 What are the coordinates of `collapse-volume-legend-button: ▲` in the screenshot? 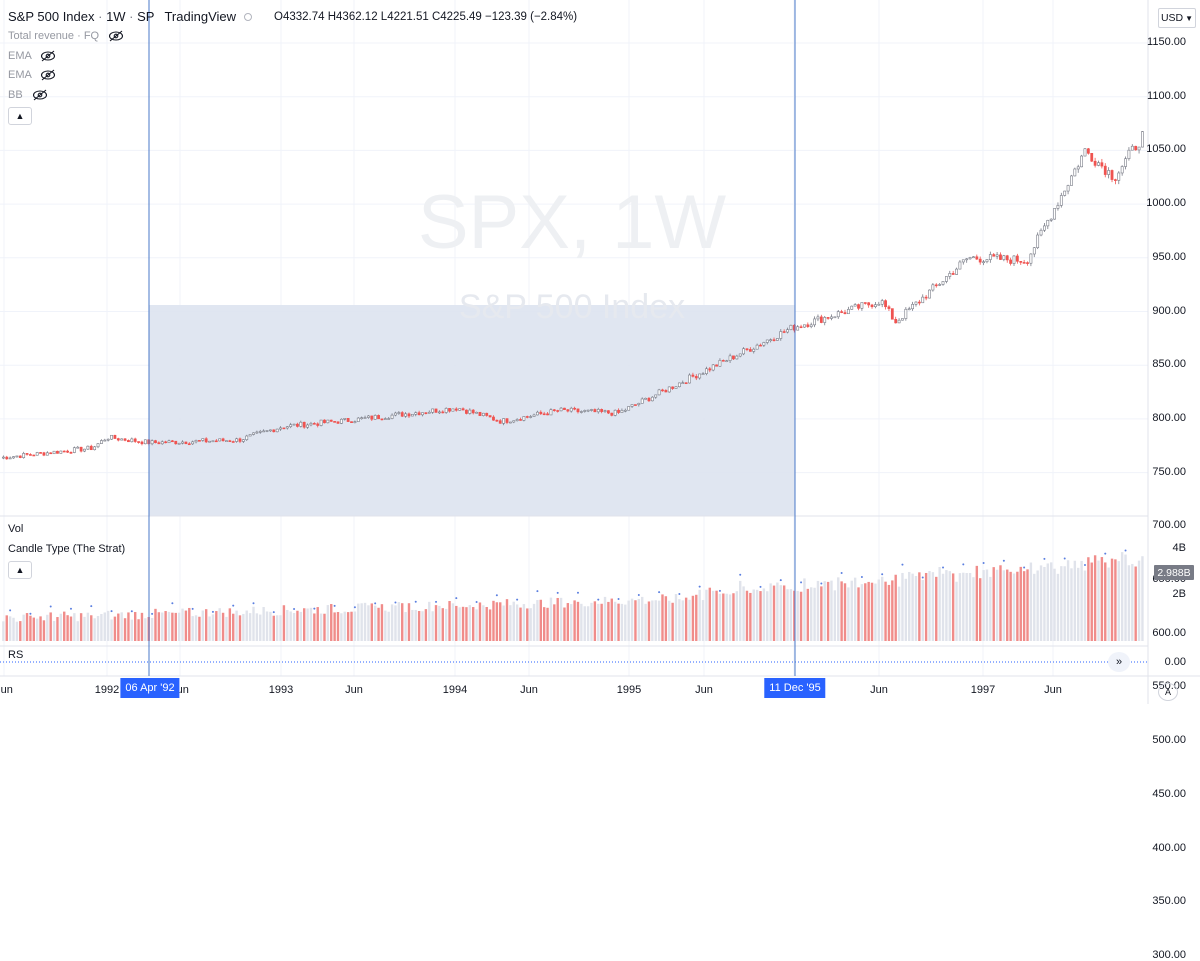 It's located at (20, 570).